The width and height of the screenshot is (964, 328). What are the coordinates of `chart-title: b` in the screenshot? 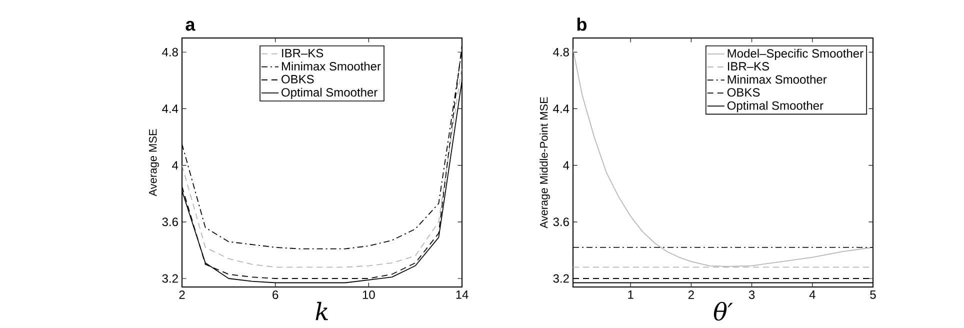 It's located at (581, 24).